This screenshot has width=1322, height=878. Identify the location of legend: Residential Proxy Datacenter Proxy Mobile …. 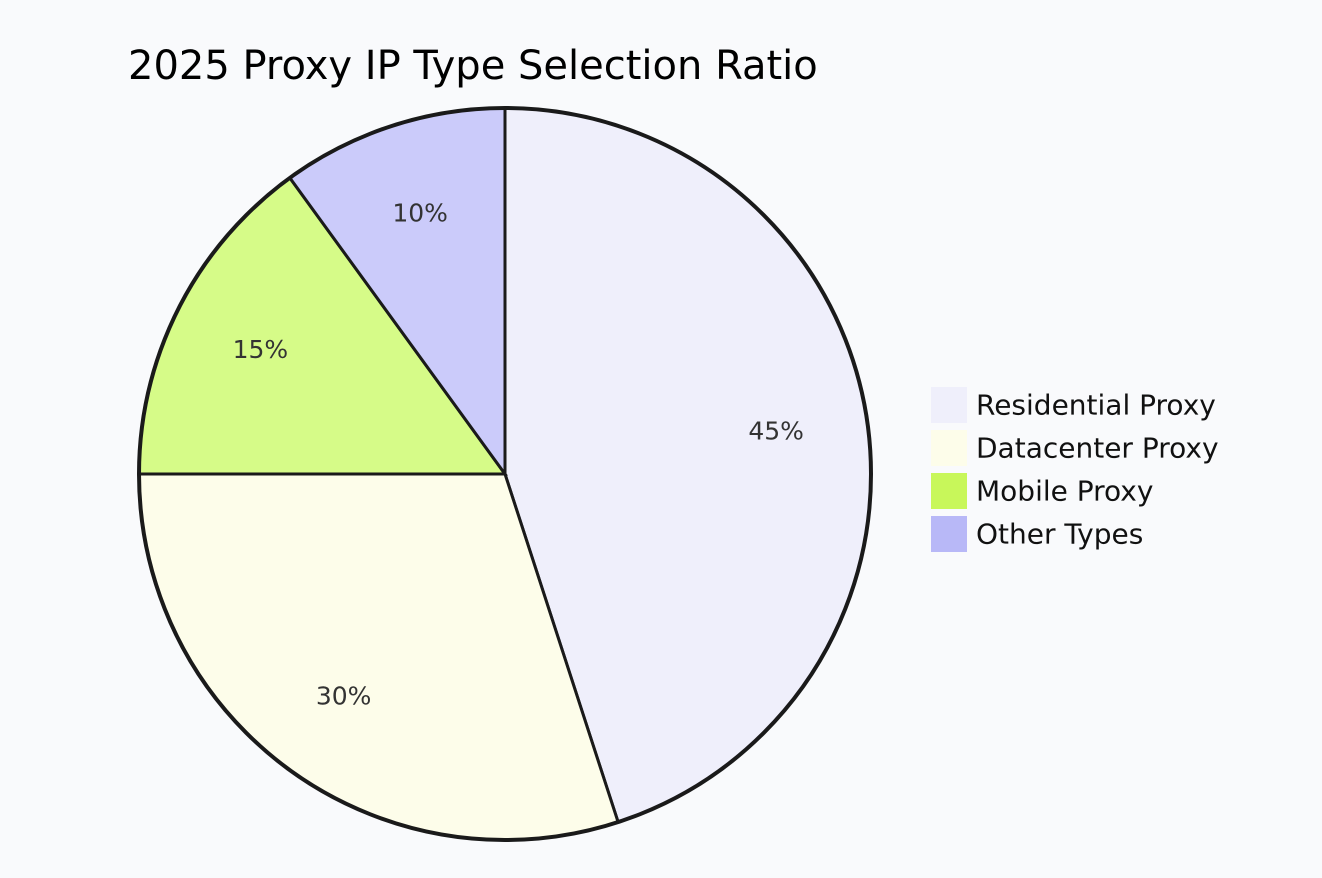
(1075, 469).